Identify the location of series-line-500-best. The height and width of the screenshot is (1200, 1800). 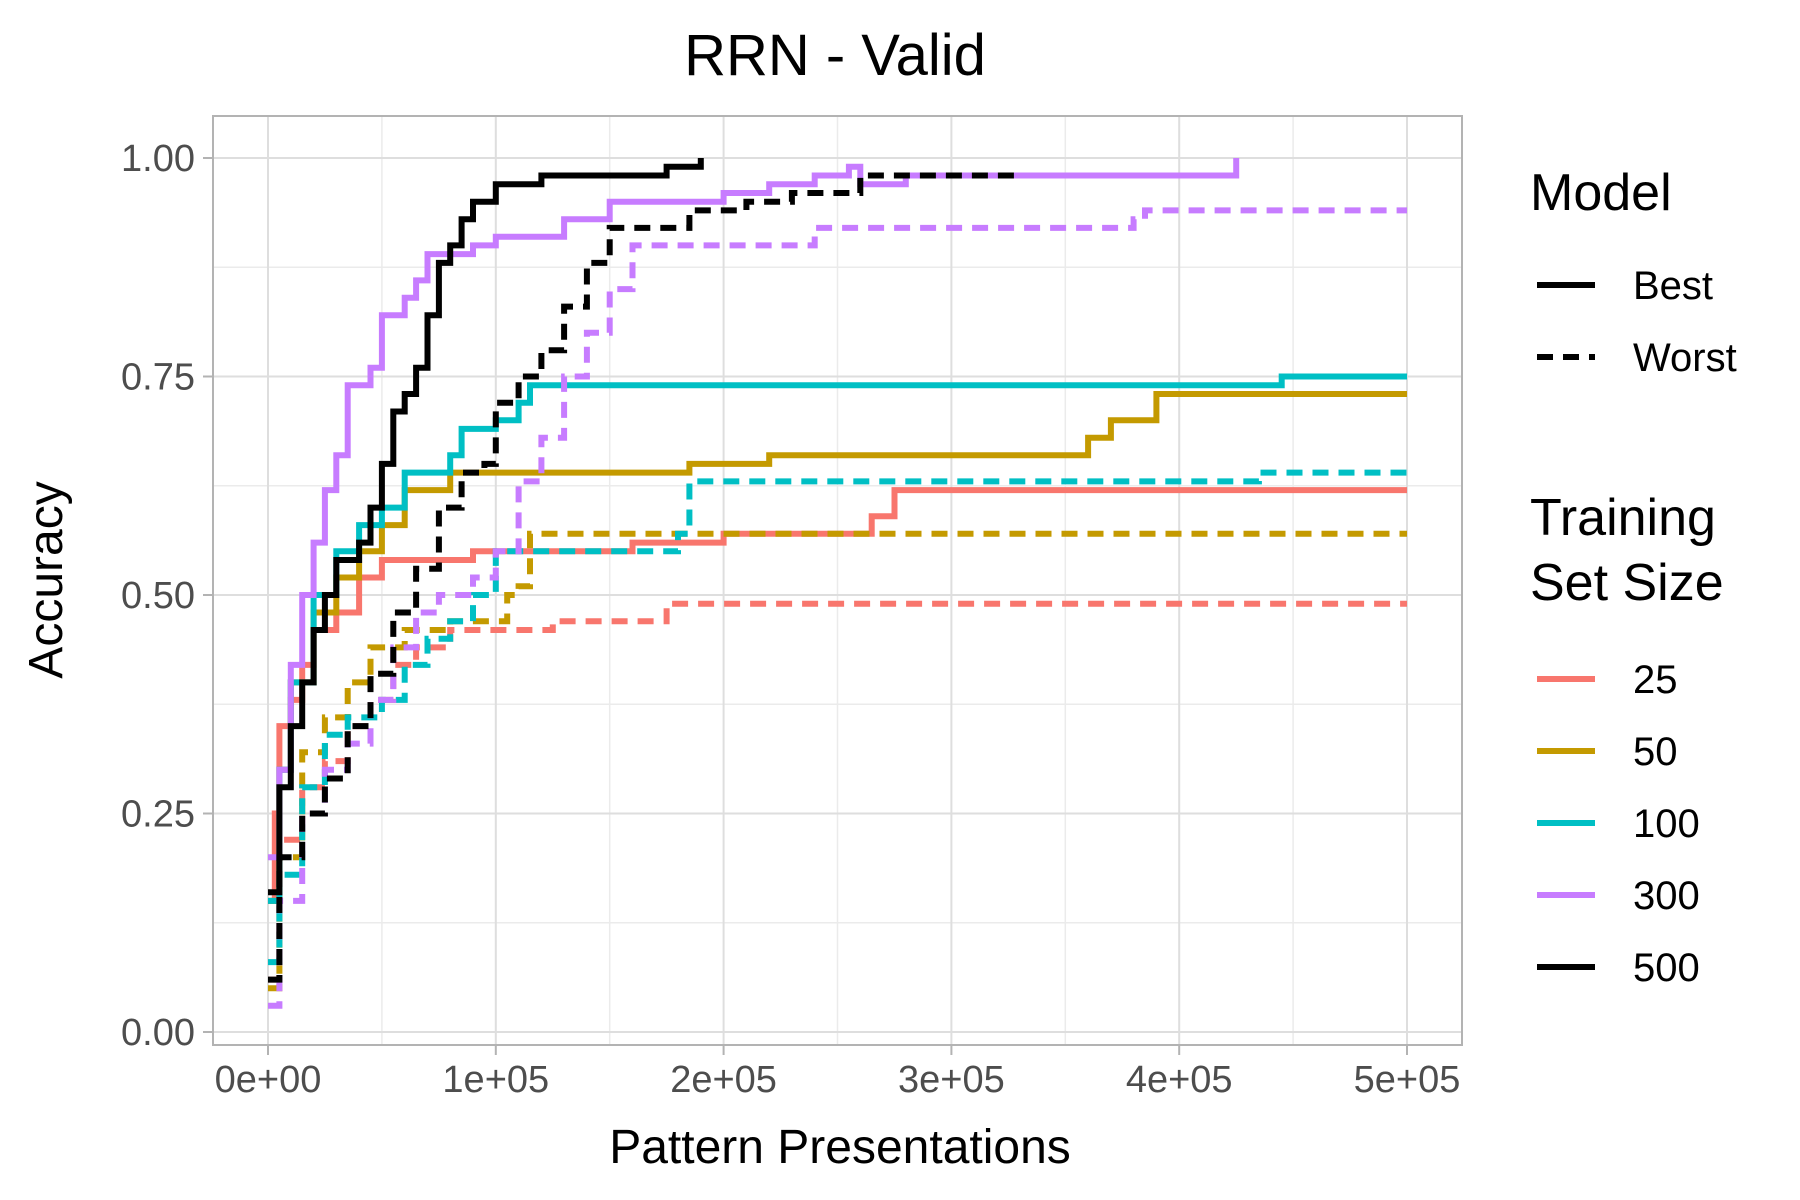
(486, 527).